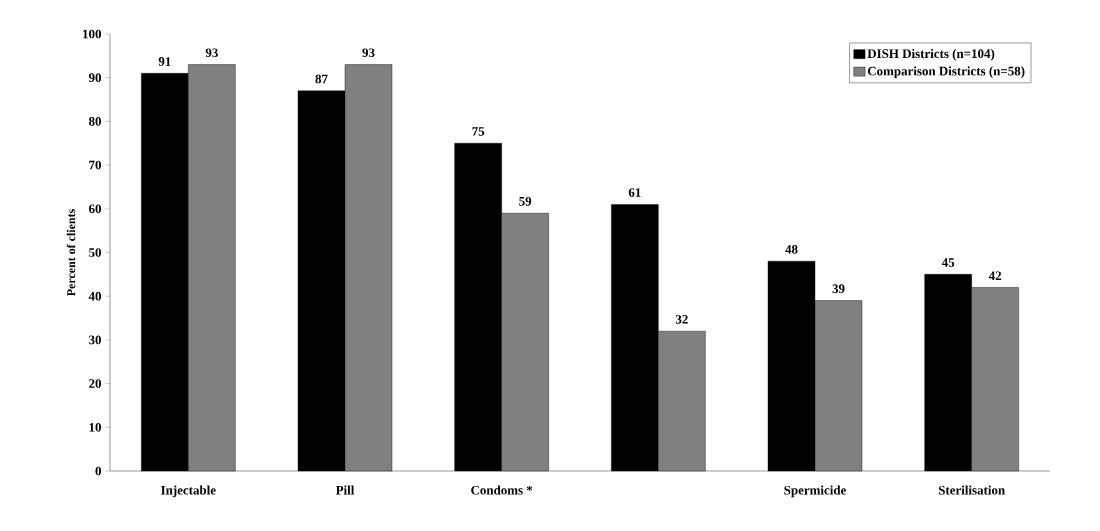  I want to click on y-tick-label: 0, so click(98, 471).